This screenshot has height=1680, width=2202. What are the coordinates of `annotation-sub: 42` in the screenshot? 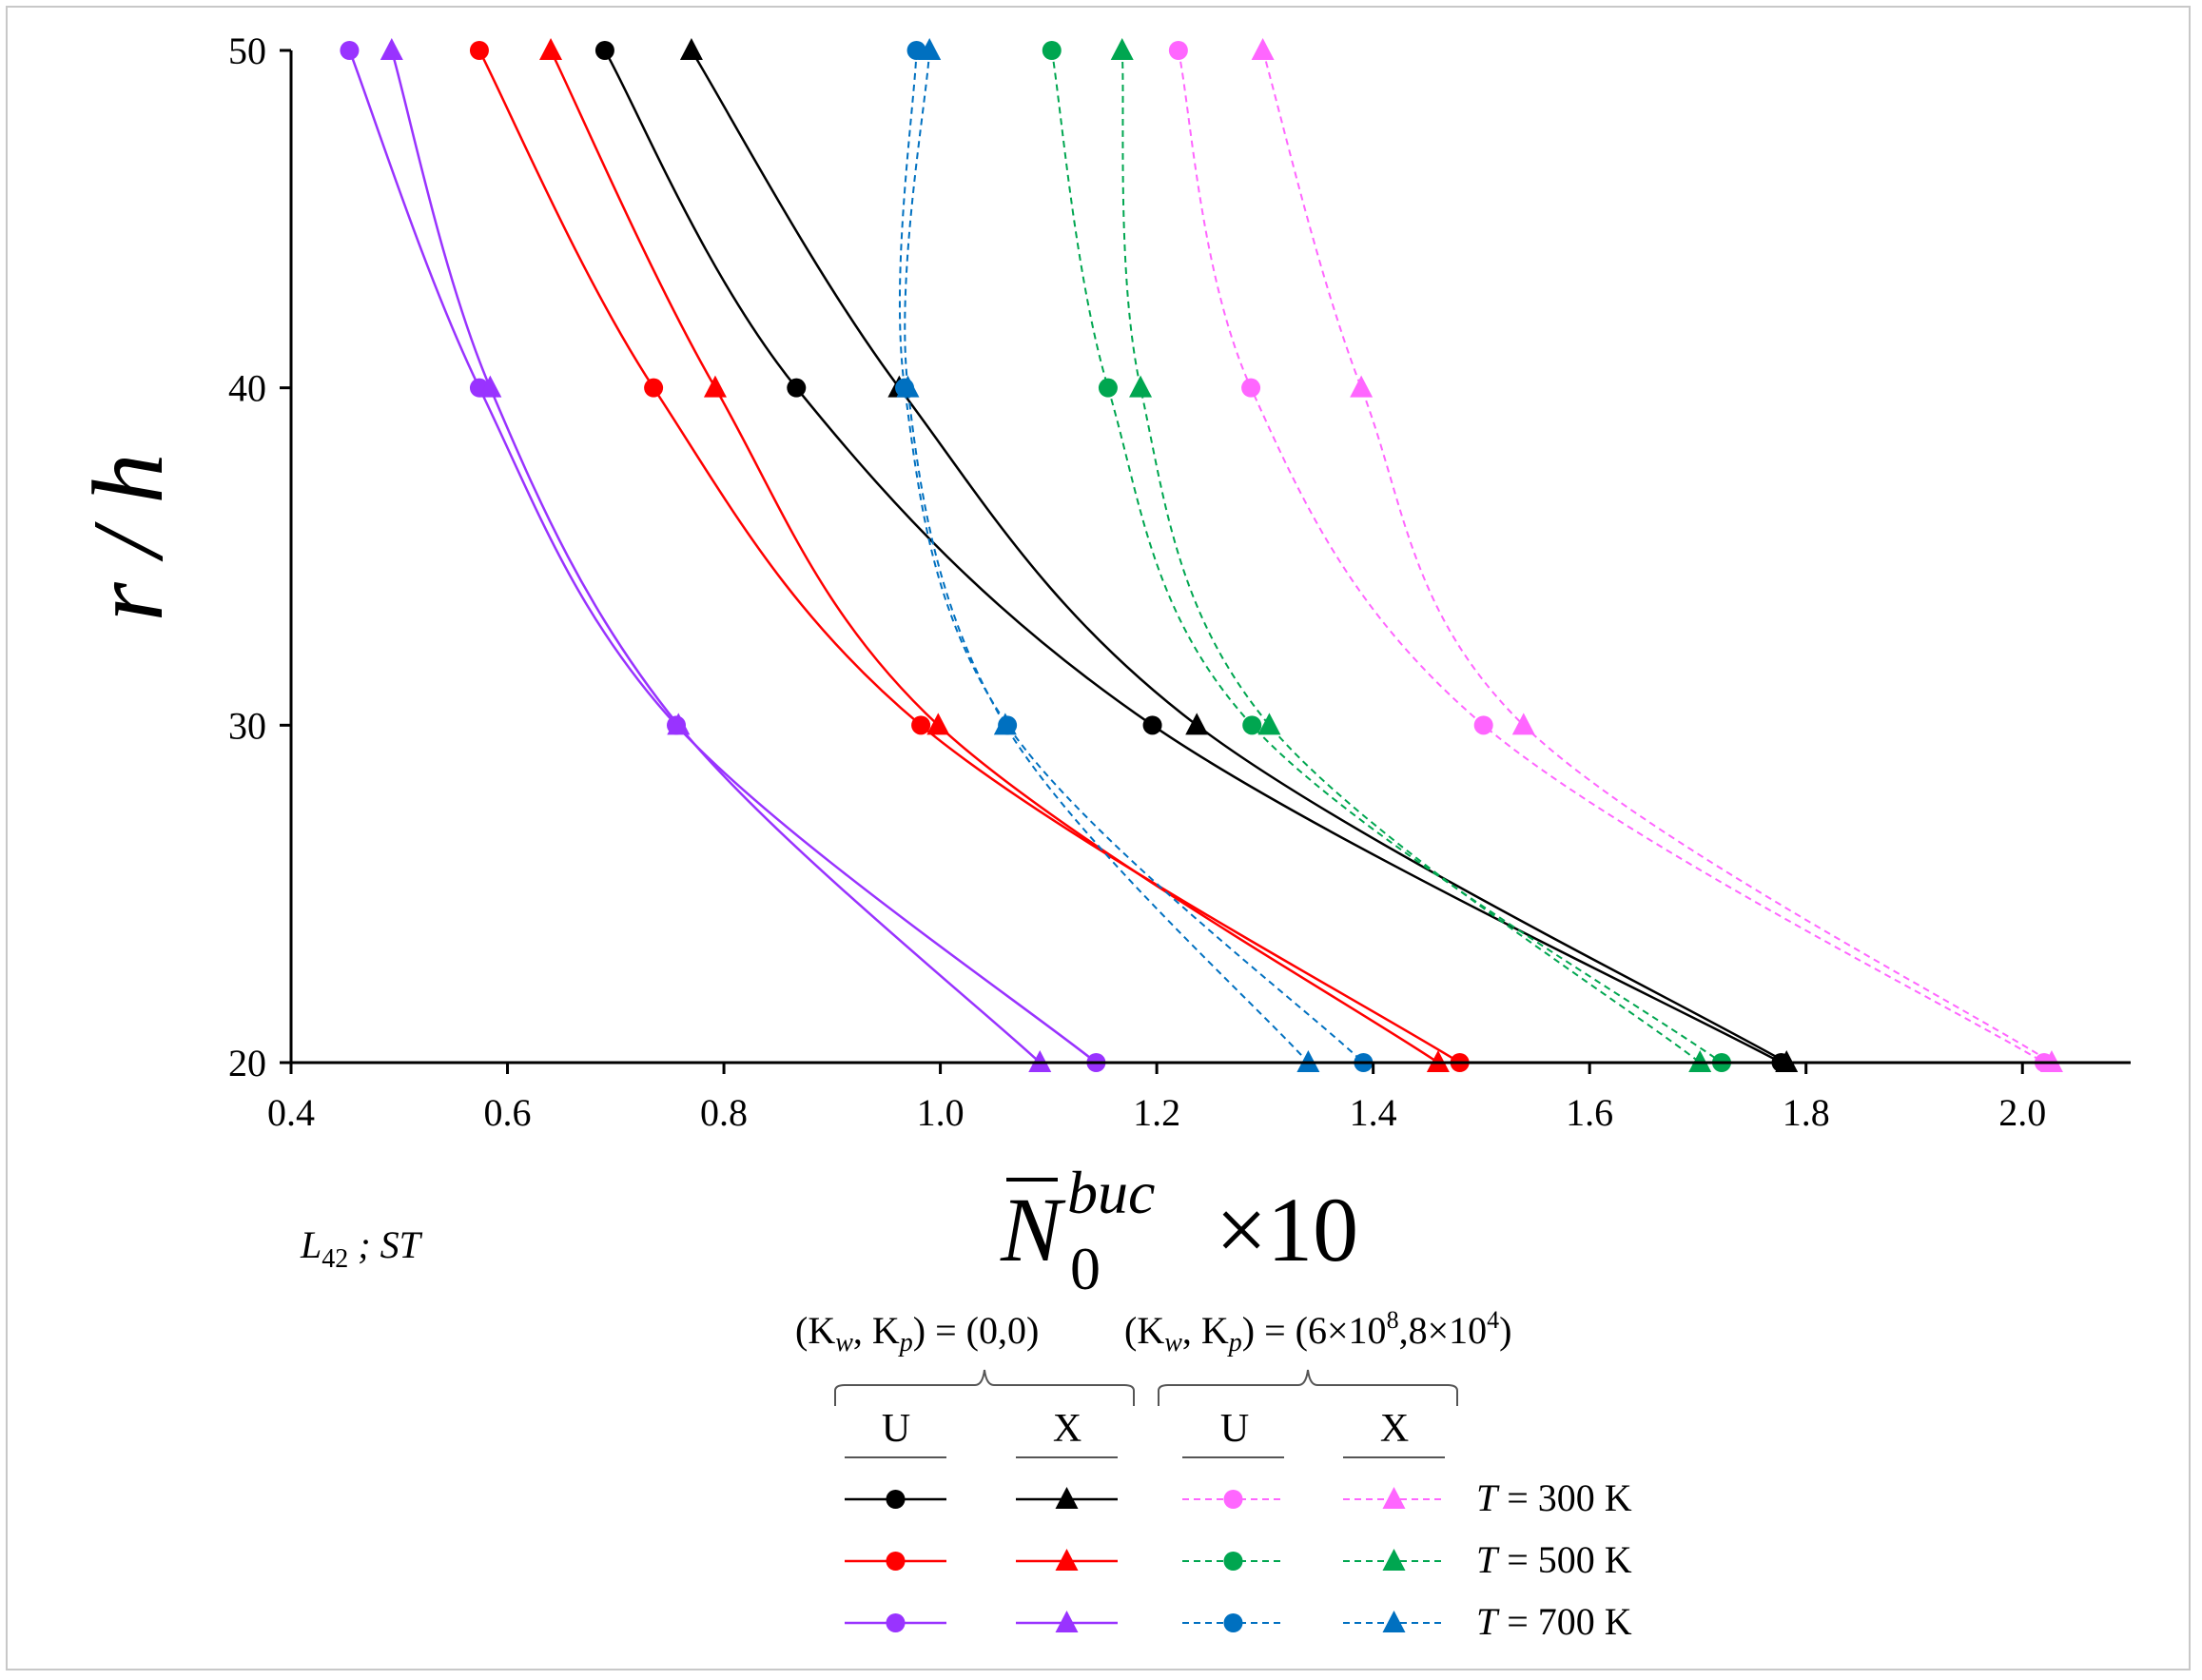 It's located at (335, 1259).